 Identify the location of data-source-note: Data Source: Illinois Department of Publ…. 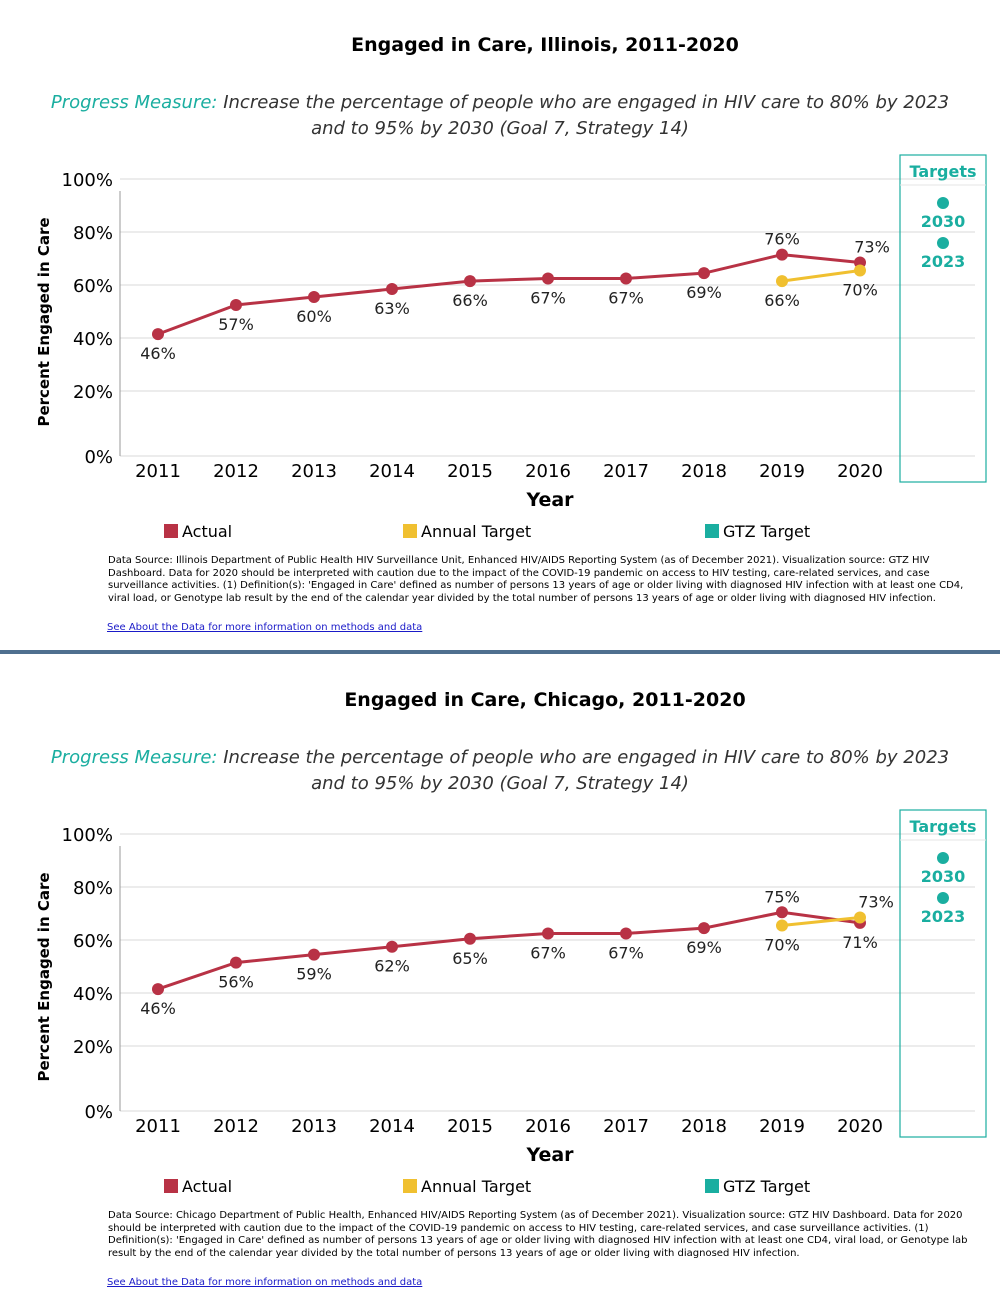
(536, 579).